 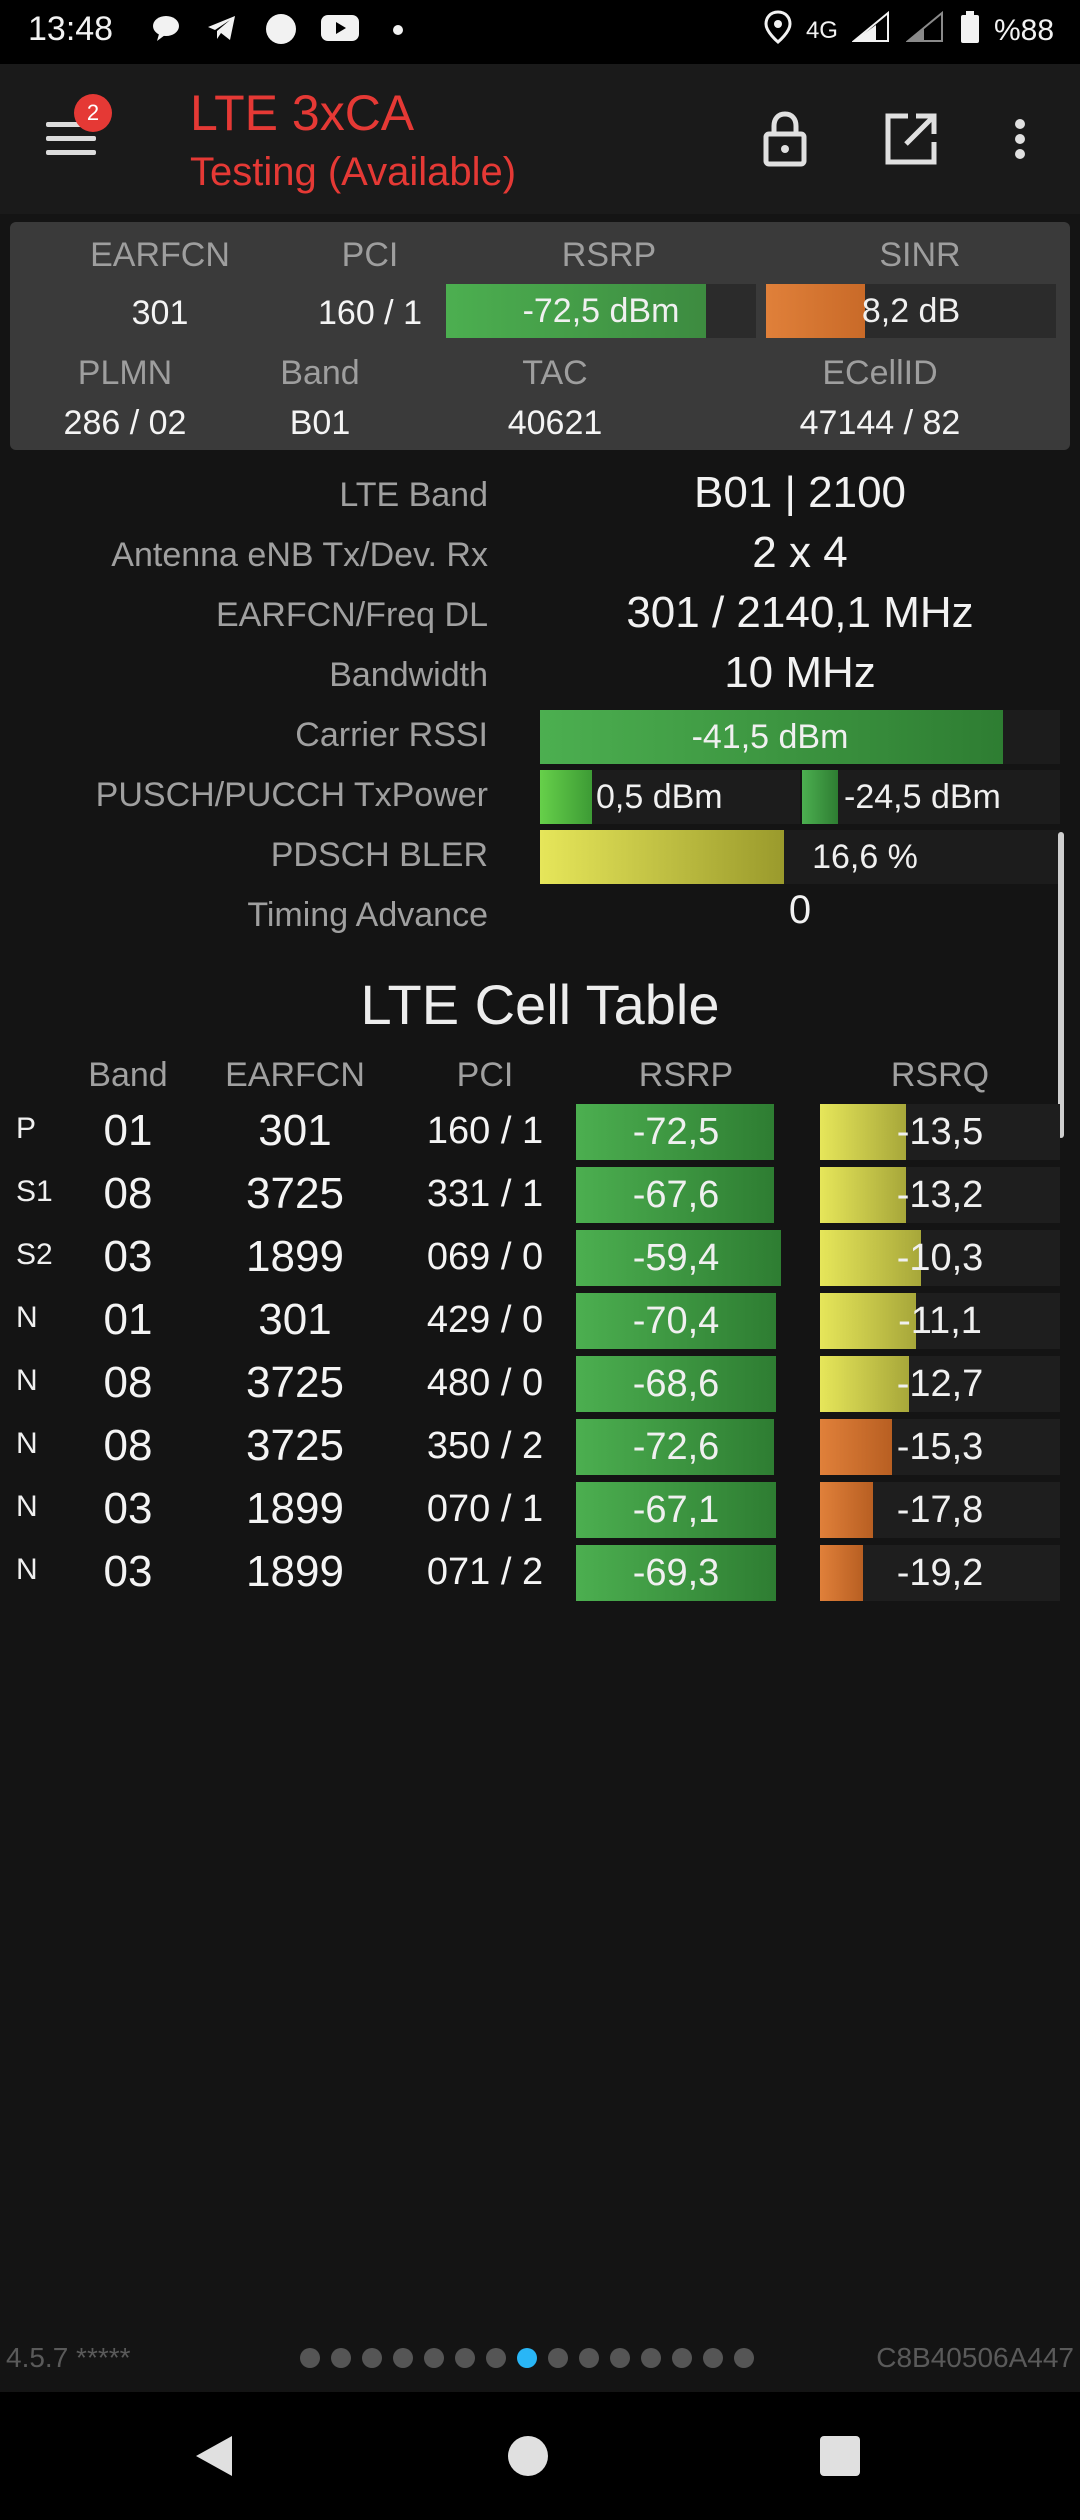 What do you see at coordinates (940, 1075) in the screenshot?
I see `col-rsrq: RSRQ` at bounding box center [940, 1075].